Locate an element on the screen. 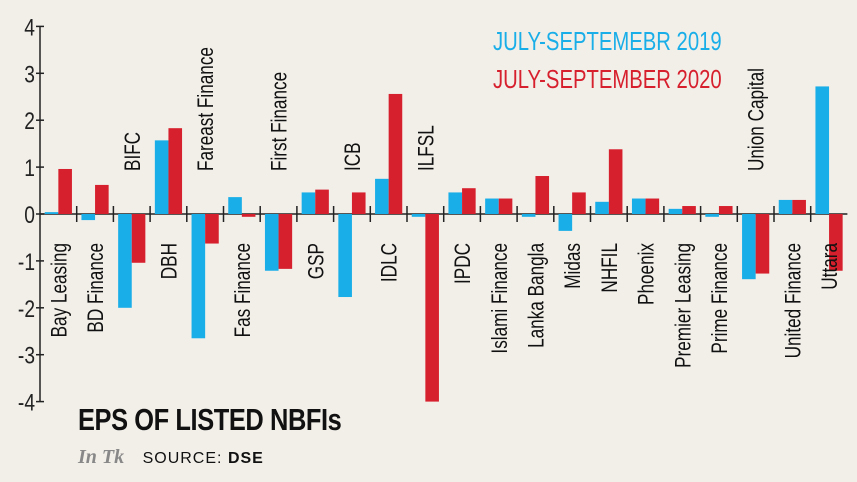 This screenshot has width=857, height=482. category-label: Midas is located at coordinates (573, 266).